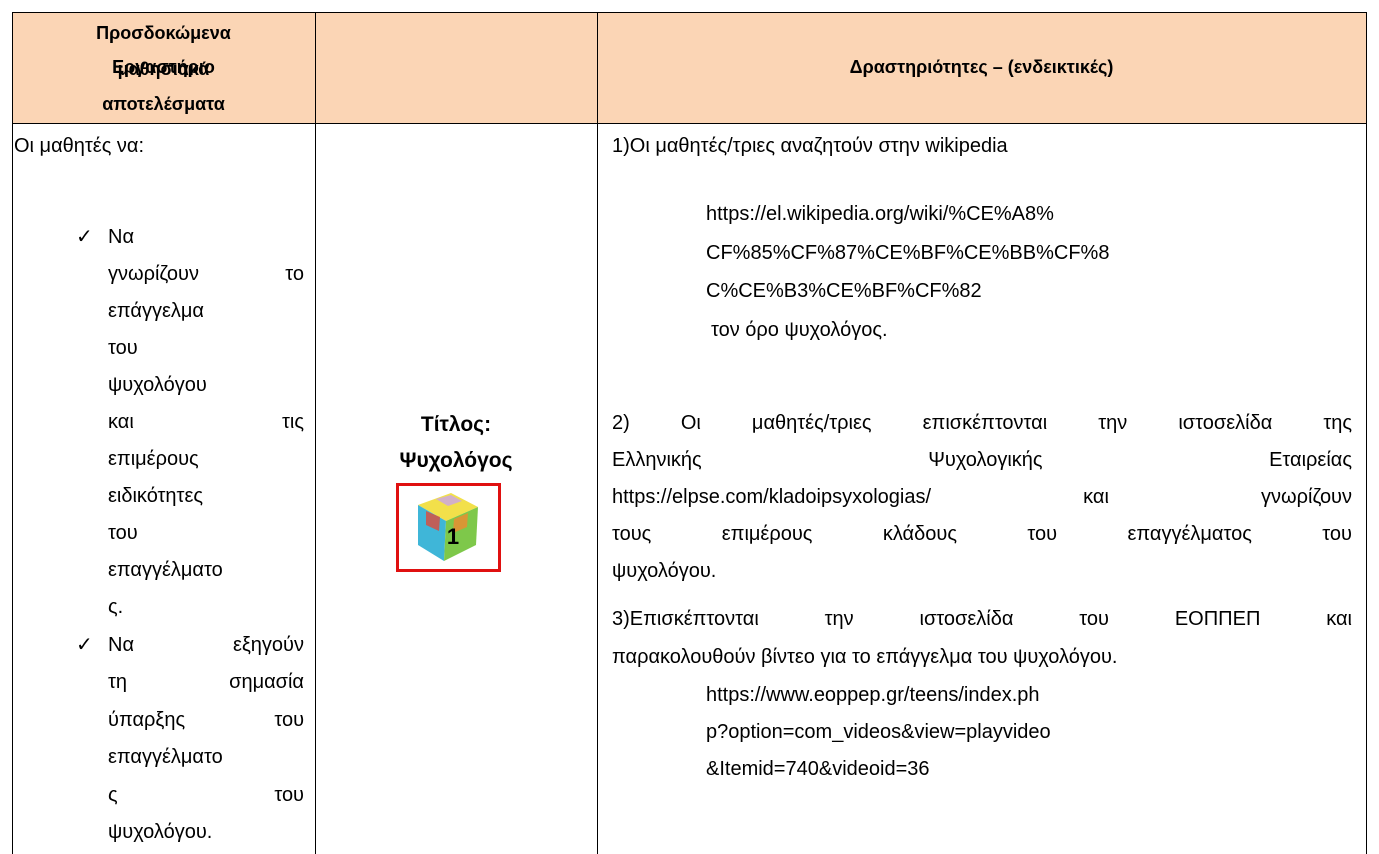 This screenshot has height=854, width=1379. Describe the element at coordinates (206, 422) in the screenshot. I see `bullet-line: και τις` at that location.